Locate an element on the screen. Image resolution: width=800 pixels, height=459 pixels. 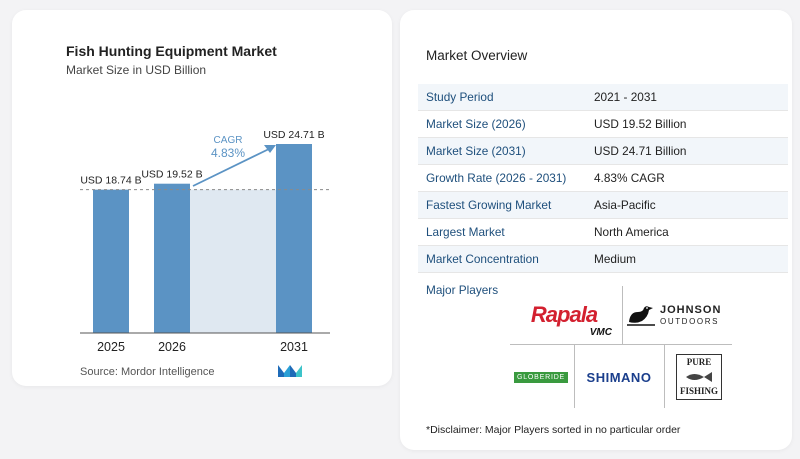
johnson-outdoors-logo: JOHNSON OUTDOORS is located at coordinates (678, 315).